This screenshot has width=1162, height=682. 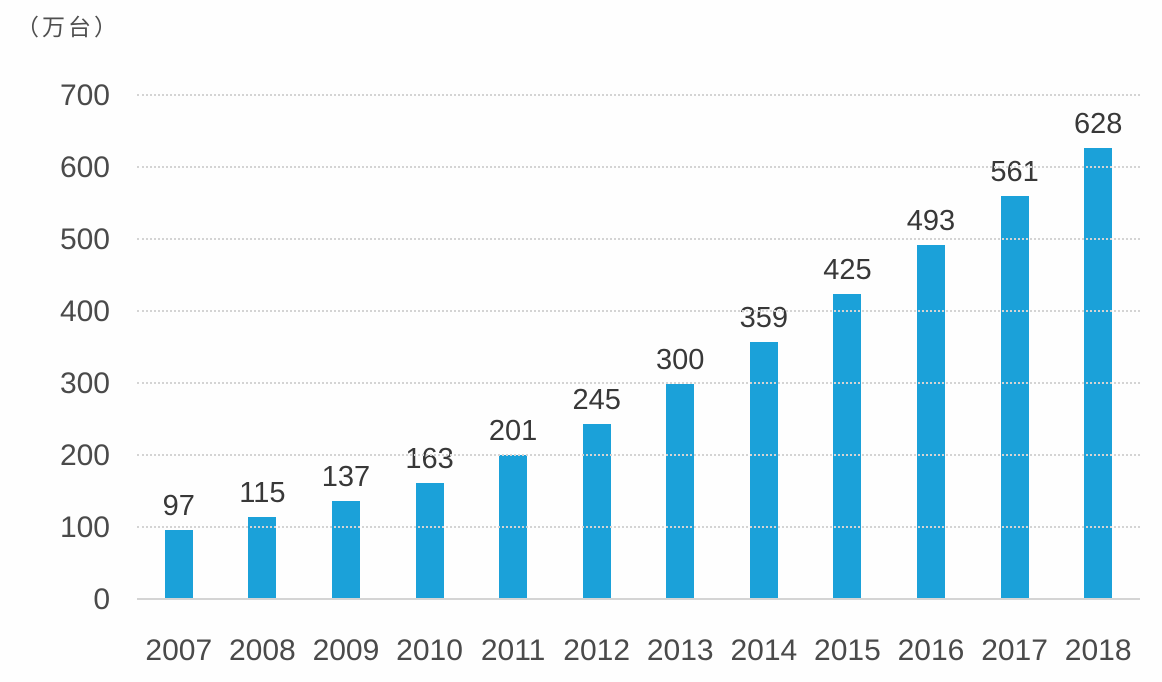 I want to click on x-axis-label: 2017, so click(x=1014, y=650).